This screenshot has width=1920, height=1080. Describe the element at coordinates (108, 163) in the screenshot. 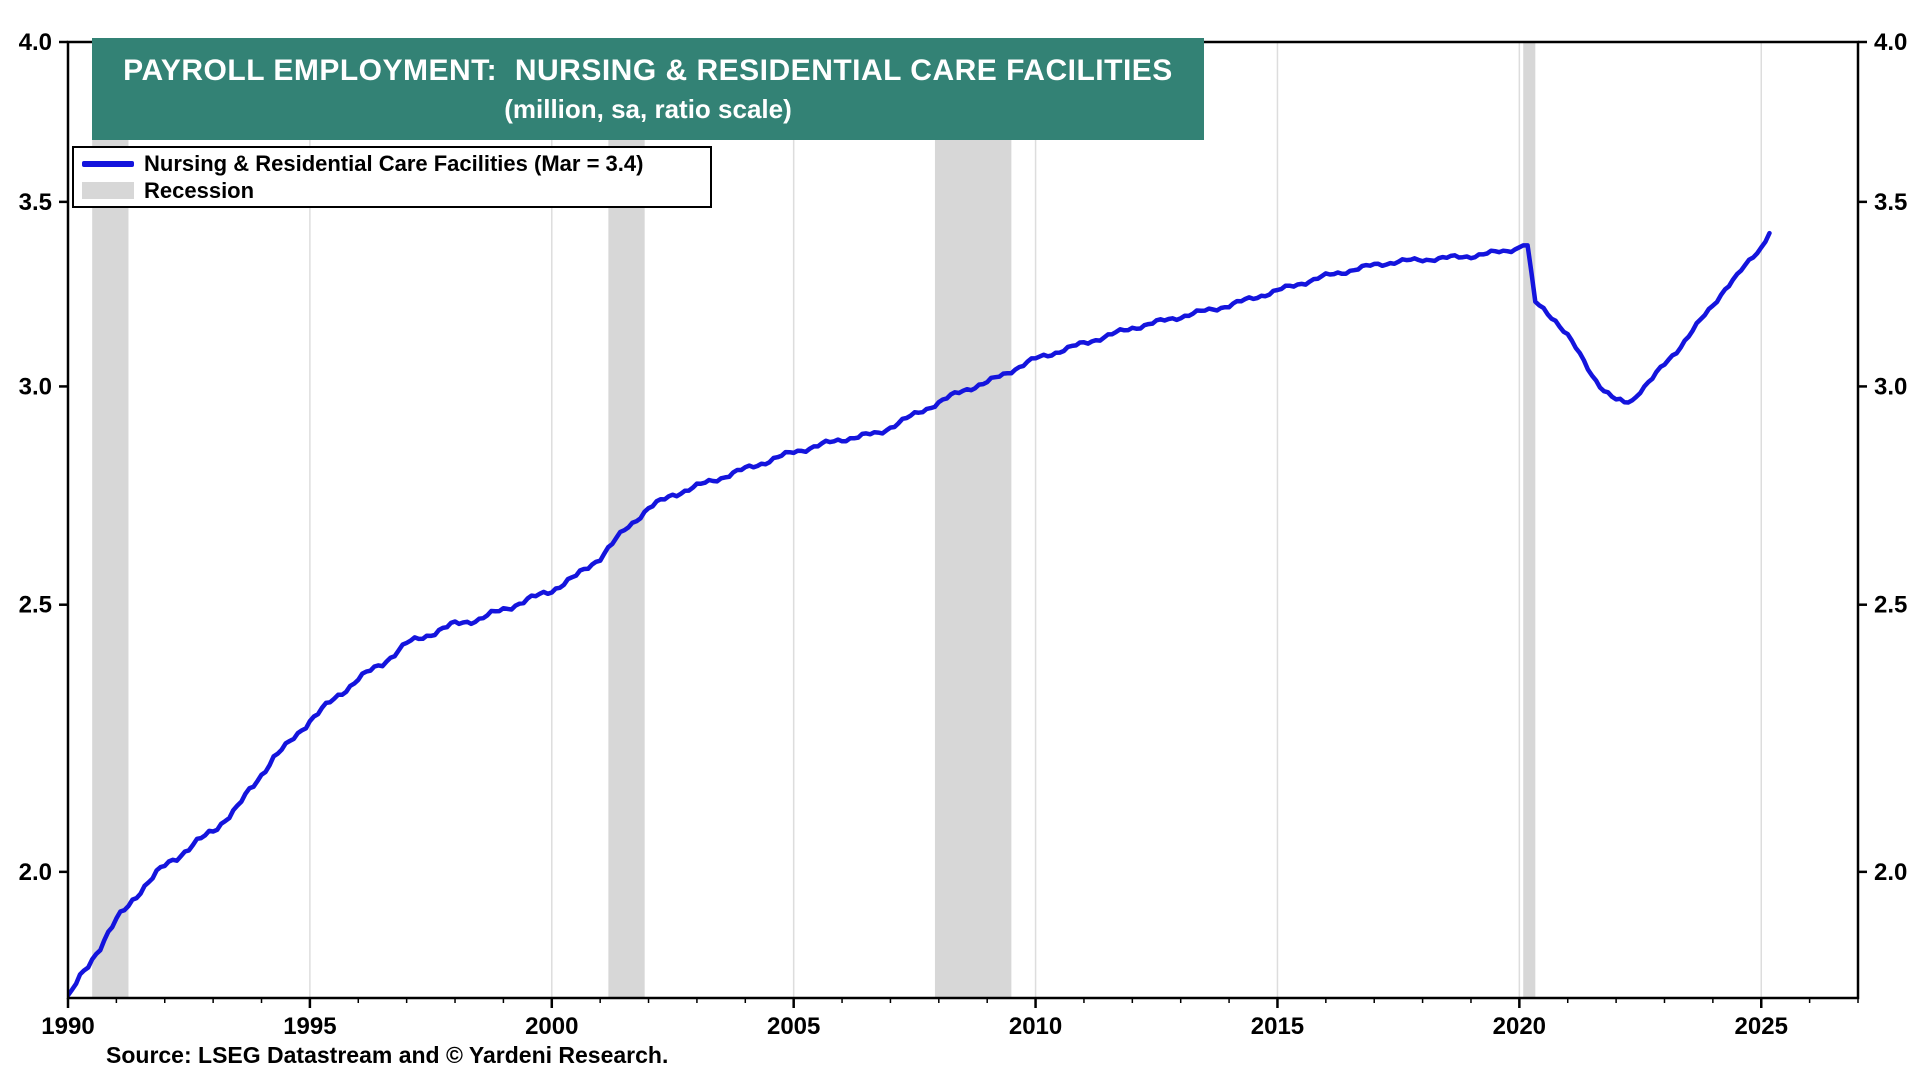

I see `series-line-swatch` at that location.